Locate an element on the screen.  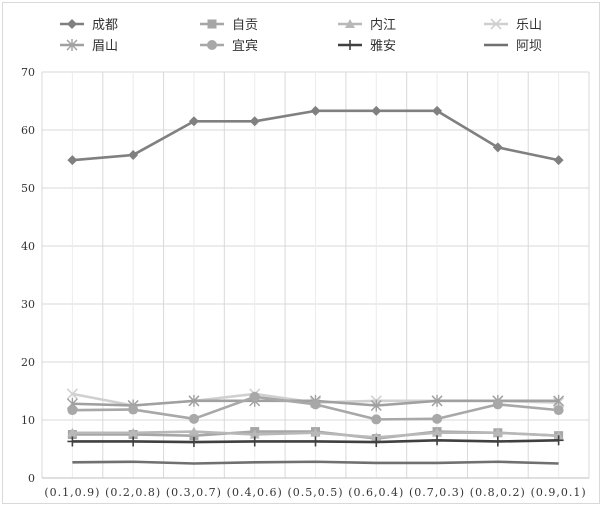
legend-item: 阿坝 is located at coordinates (513, 46).